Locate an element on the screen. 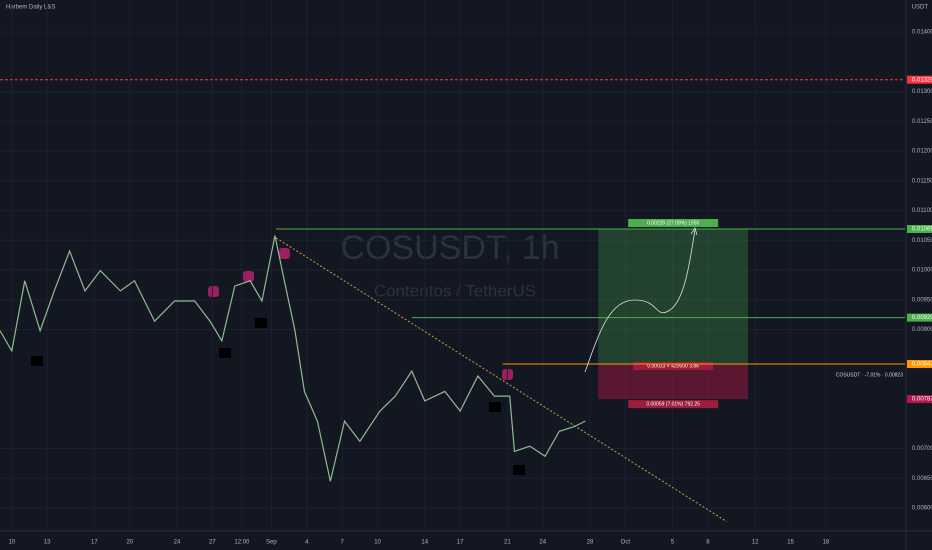 This screenshot has width=932, height=550. position-label: 0.00228 (27.09%) 1950 is located at coordinates (673, 223).